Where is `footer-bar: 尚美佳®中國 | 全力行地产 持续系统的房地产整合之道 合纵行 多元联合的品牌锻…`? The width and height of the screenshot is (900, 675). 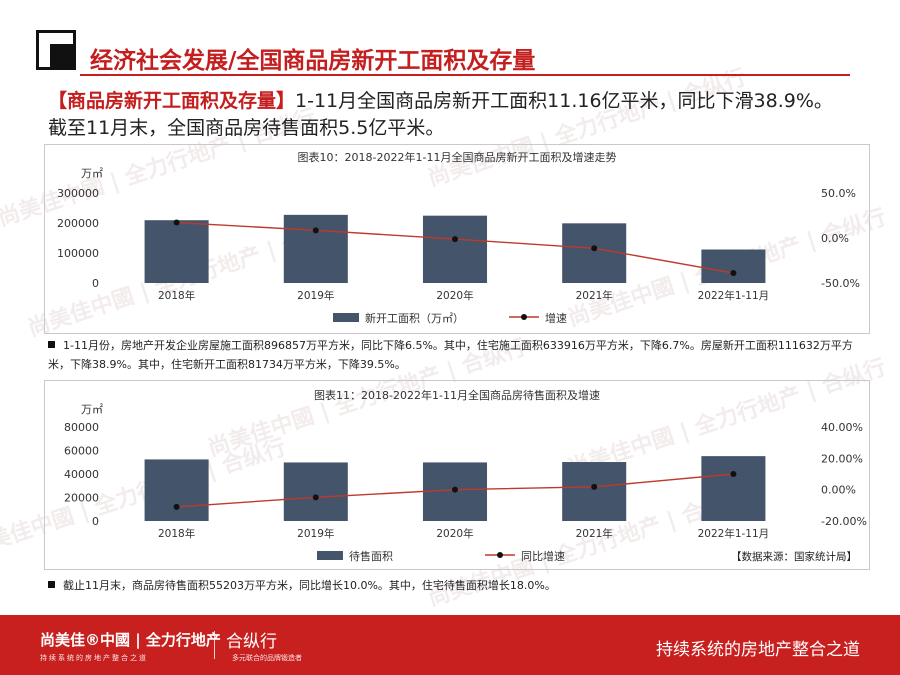
footer-bar: 尚美佳®中國 | 全力行地产 持续系统的房地产整合之道 合纵行 多元联合的品牌锻… is located at coordinates (450, 645).